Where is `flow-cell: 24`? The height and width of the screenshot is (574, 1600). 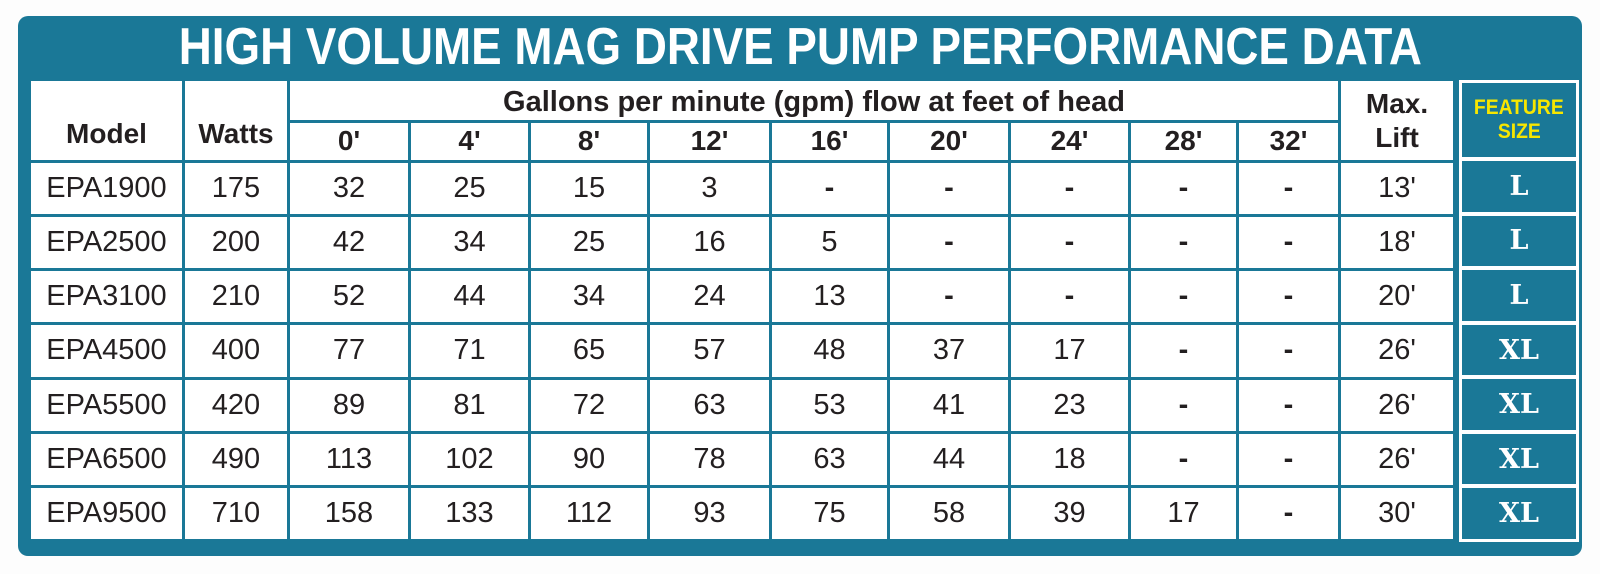
flow-cell: 24 is located at coordinates (709, 297).